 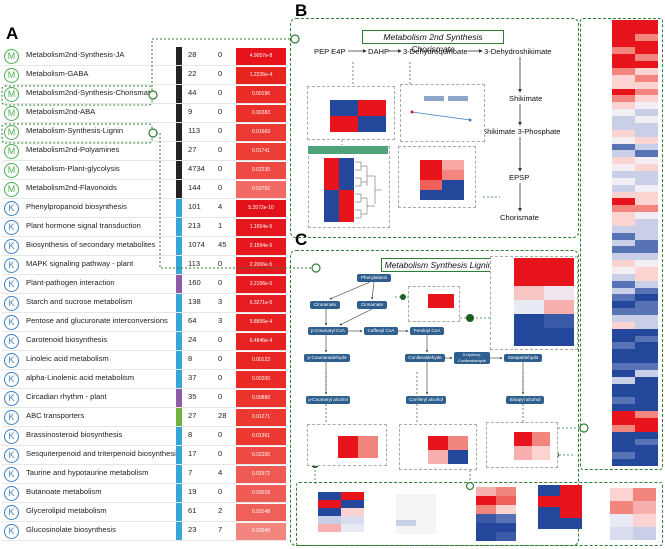 I want to click on node-3-dehydroshikimate: 3-Dehydroshikimate, so click(x=518, y=51).